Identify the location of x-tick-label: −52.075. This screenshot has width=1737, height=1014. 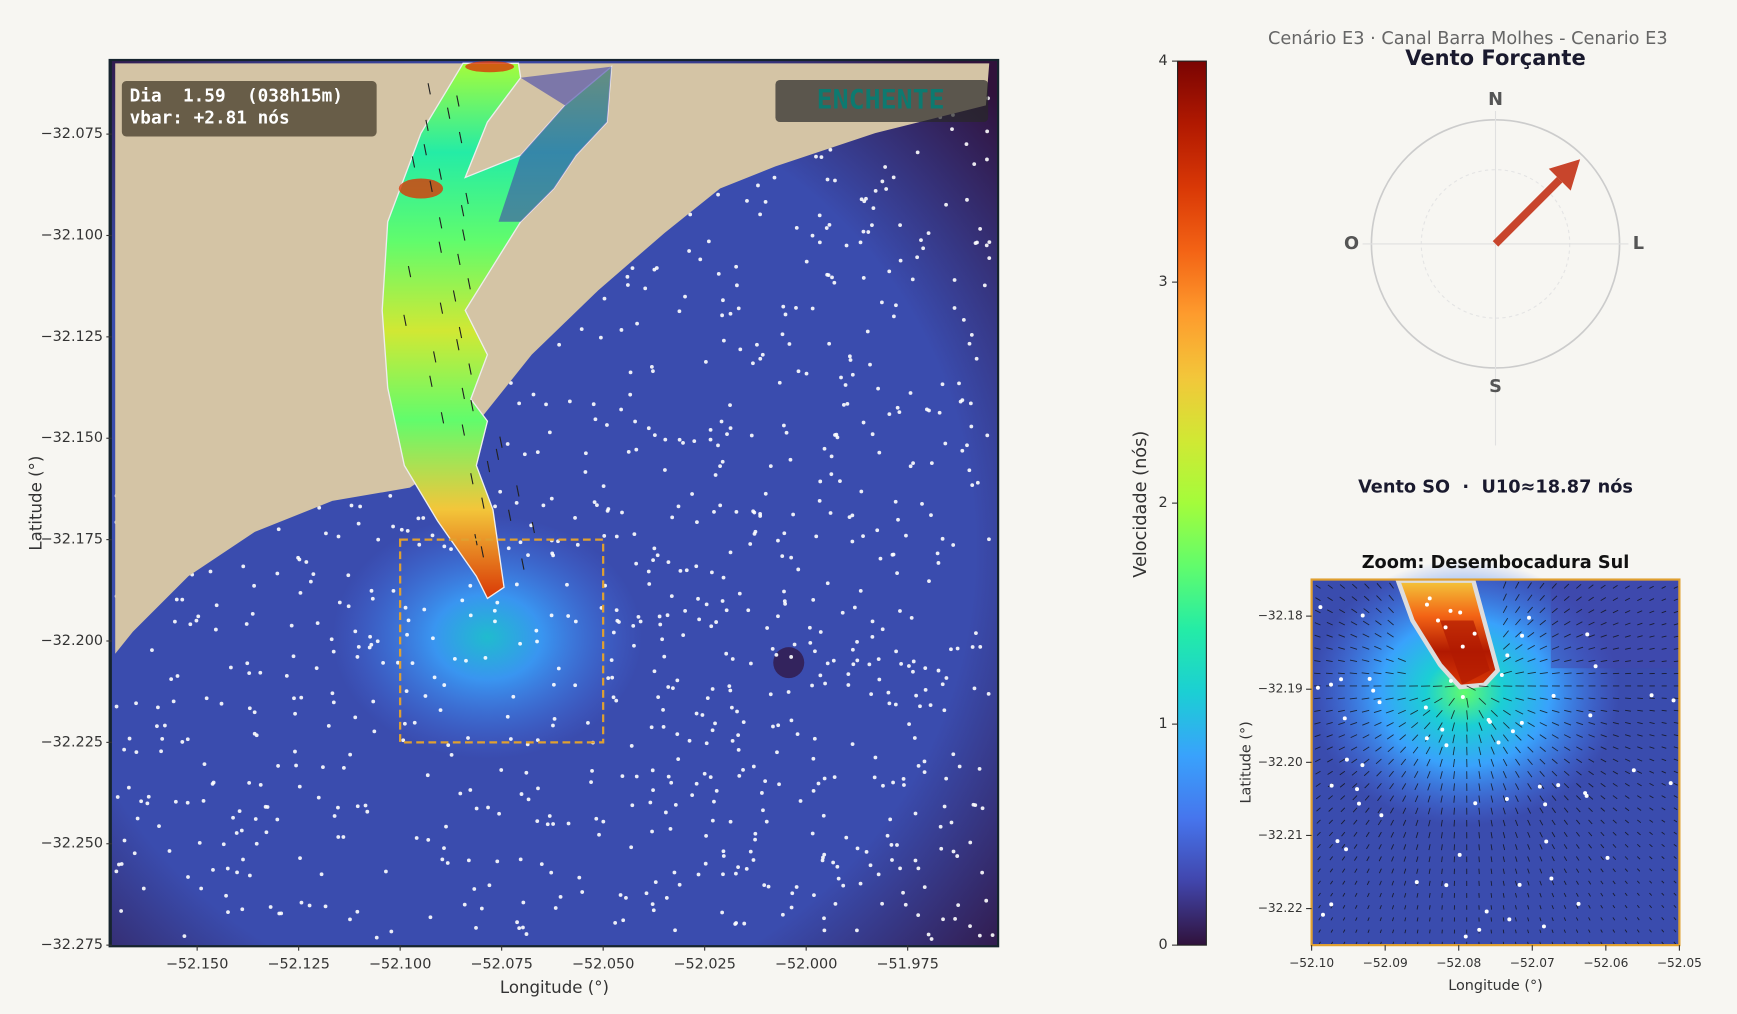
(501, 965).